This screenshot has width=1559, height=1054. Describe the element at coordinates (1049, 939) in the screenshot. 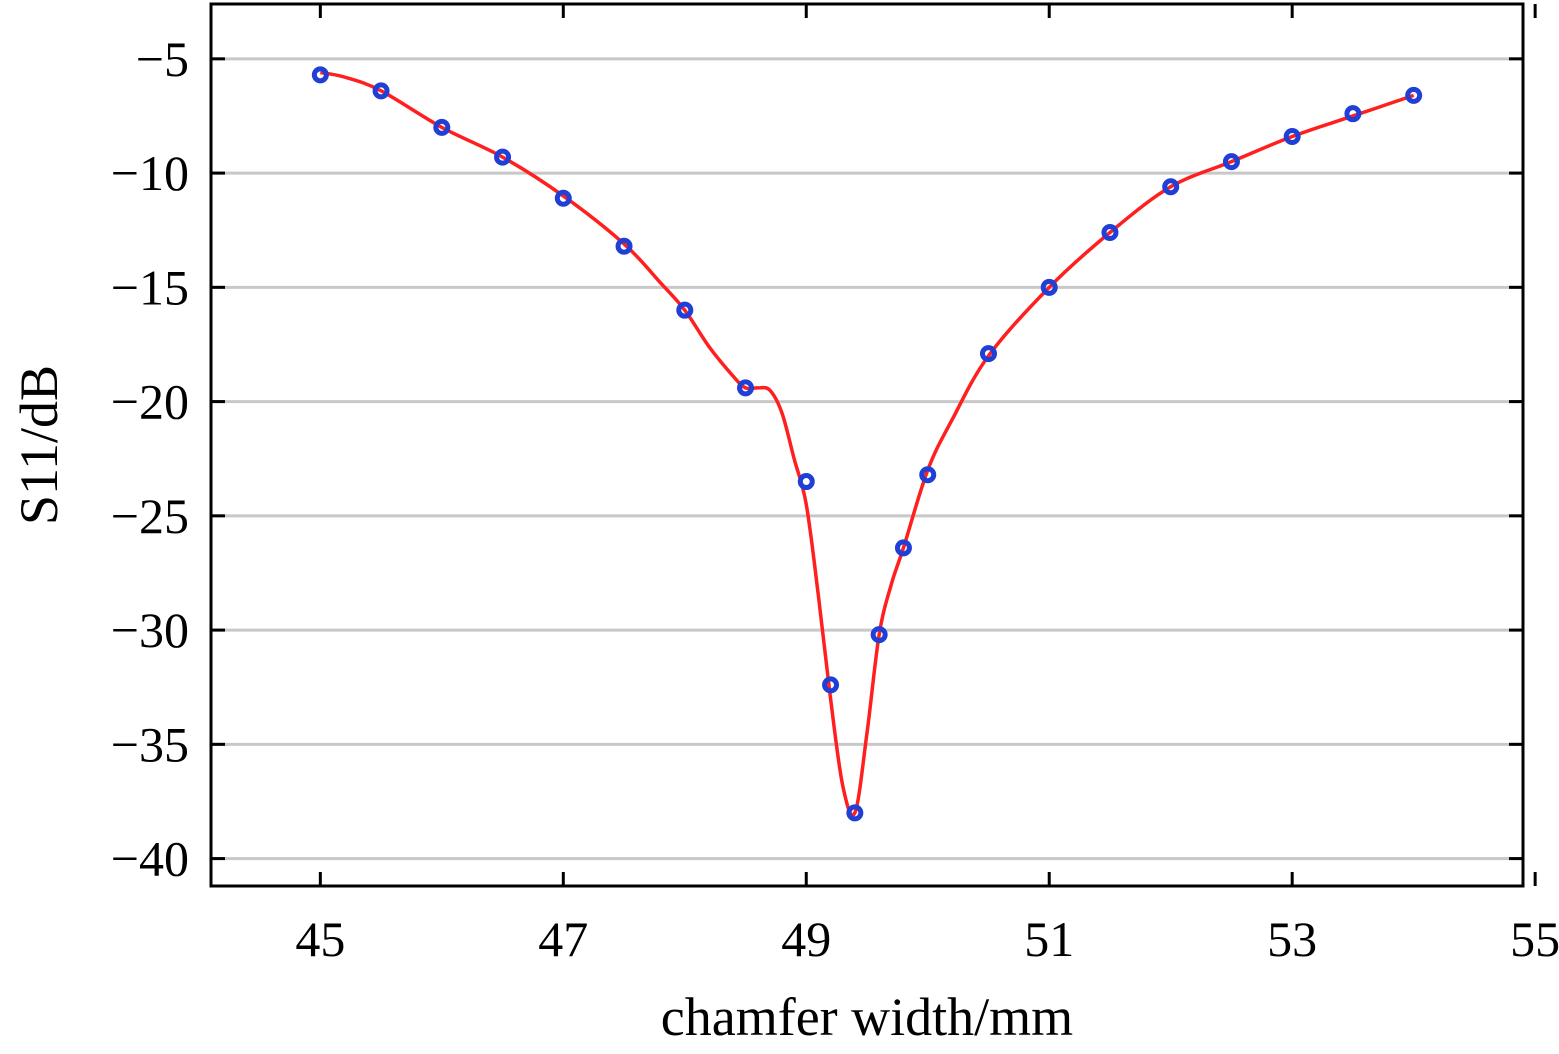

I see `x-tick-label: 51` at that location.